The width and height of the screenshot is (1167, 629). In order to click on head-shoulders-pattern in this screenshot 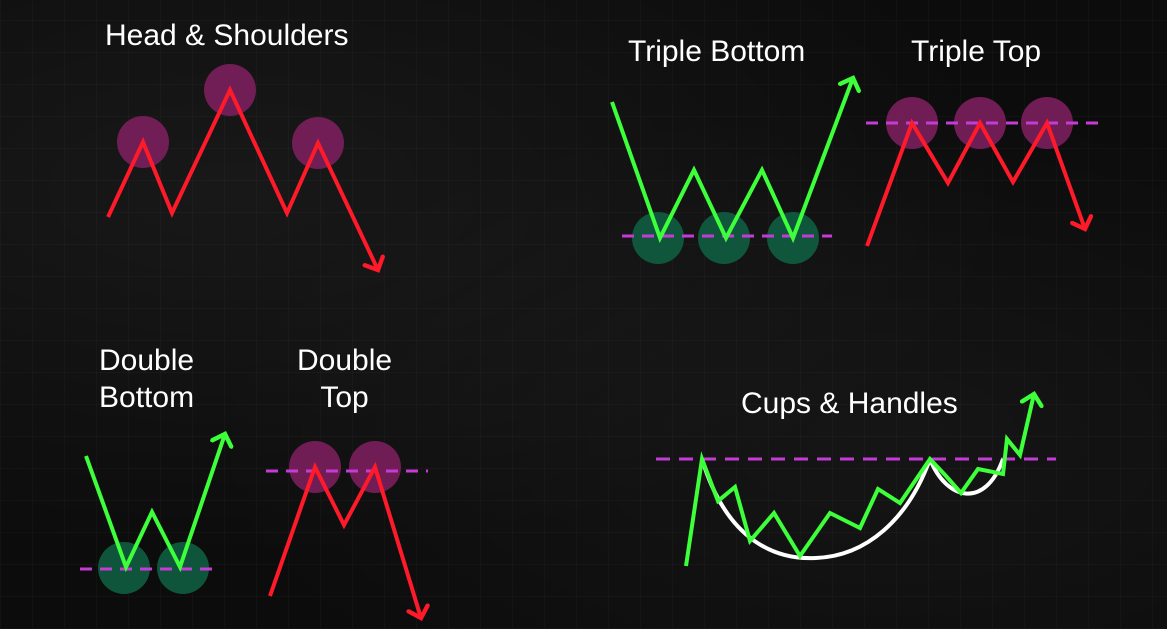, I will do `click(242, 167)`.